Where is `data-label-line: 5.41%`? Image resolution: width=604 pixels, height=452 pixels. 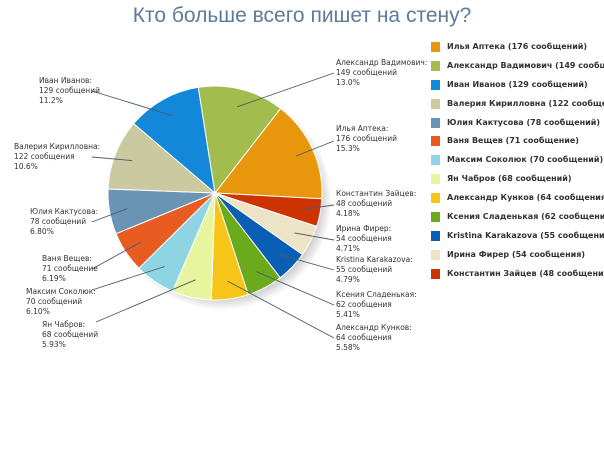
data-label-line: 5.41% is located at coordinates (348, 314).